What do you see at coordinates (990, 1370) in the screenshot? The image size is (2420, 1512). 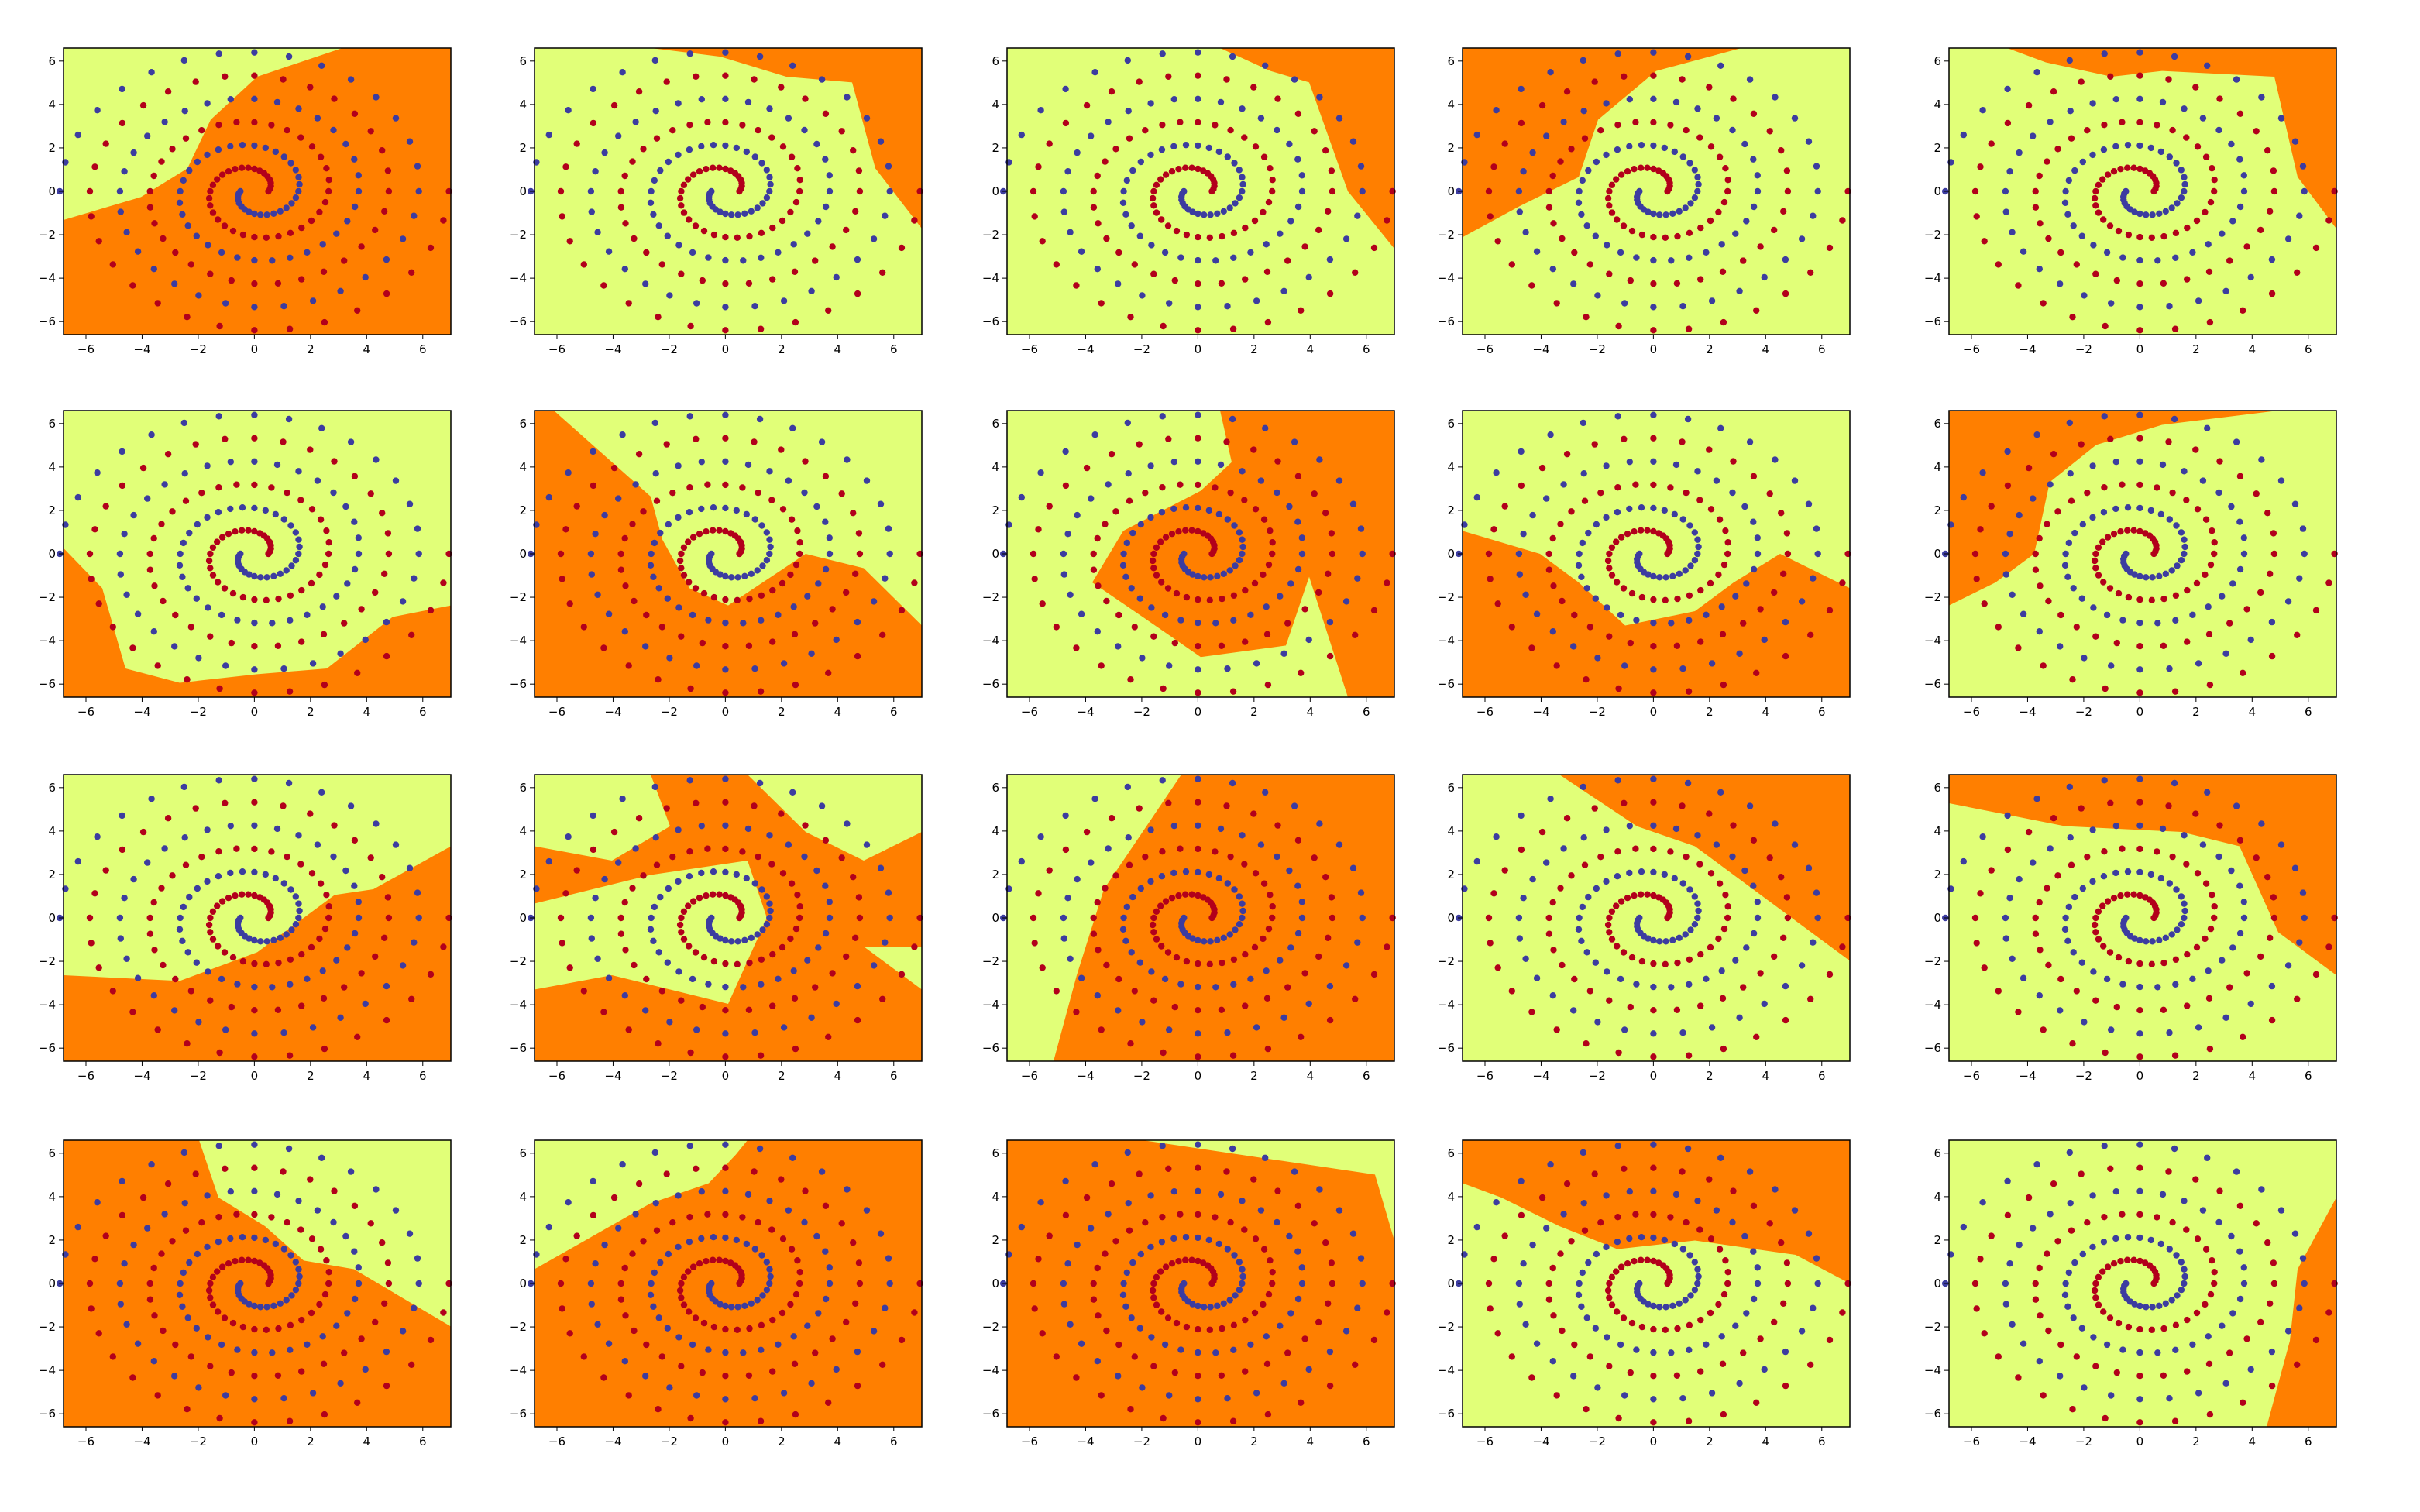 I see `y-tick-label: −4` at bounding box center [990, 1370].